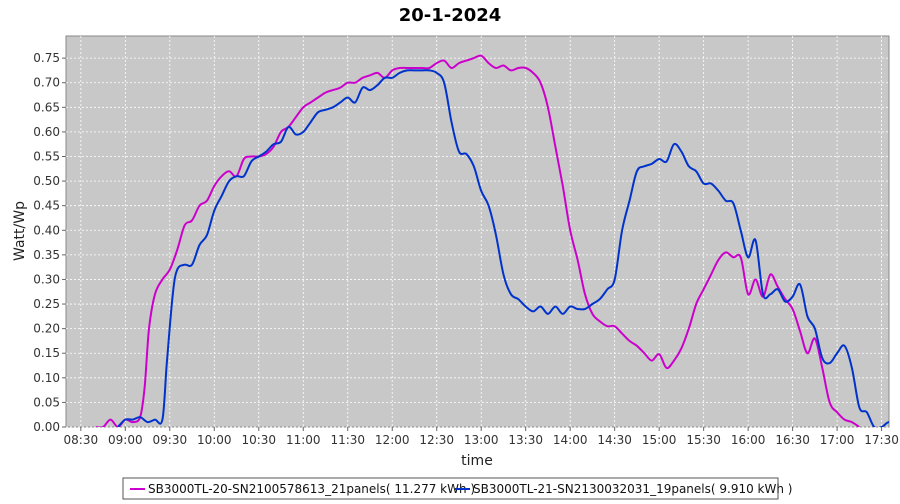 The width and height of the screenshot is (900, 504). Describe the element at coordinates (46, 181) in the screenshot. I see `y-tick-label: 0.50` at that location.